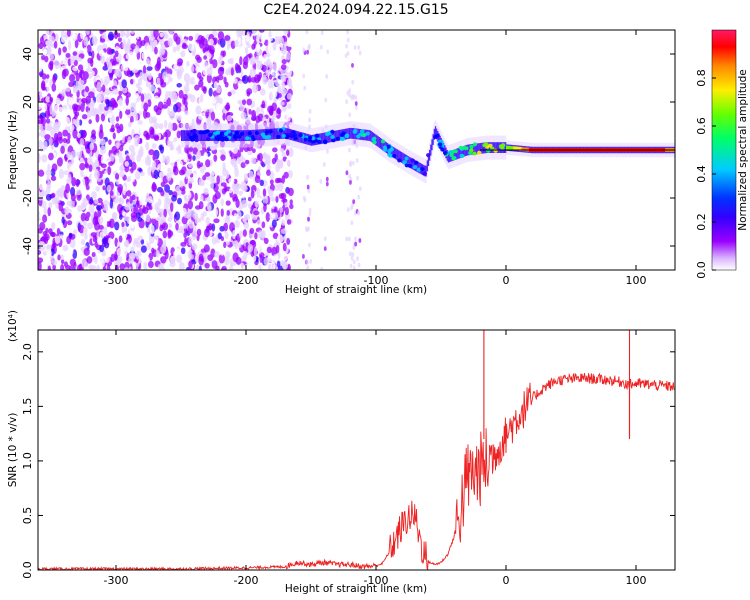  What do you see at coordinates (13, 326) in the screenshot?
I see `snr-y-scale-label: (x10⁴)` at bounding box center [13, 326].